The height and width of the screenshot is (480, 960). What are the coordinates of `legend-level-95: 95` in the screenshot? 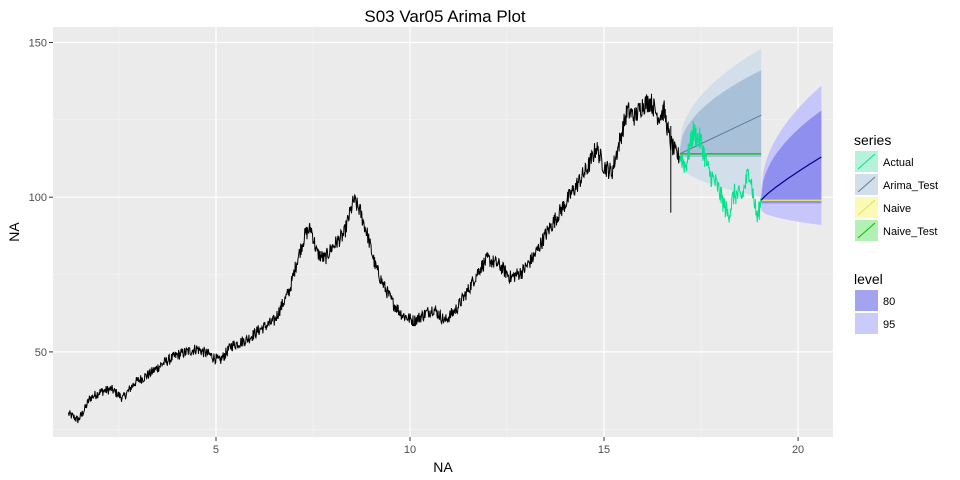 It's located at (875, 323).